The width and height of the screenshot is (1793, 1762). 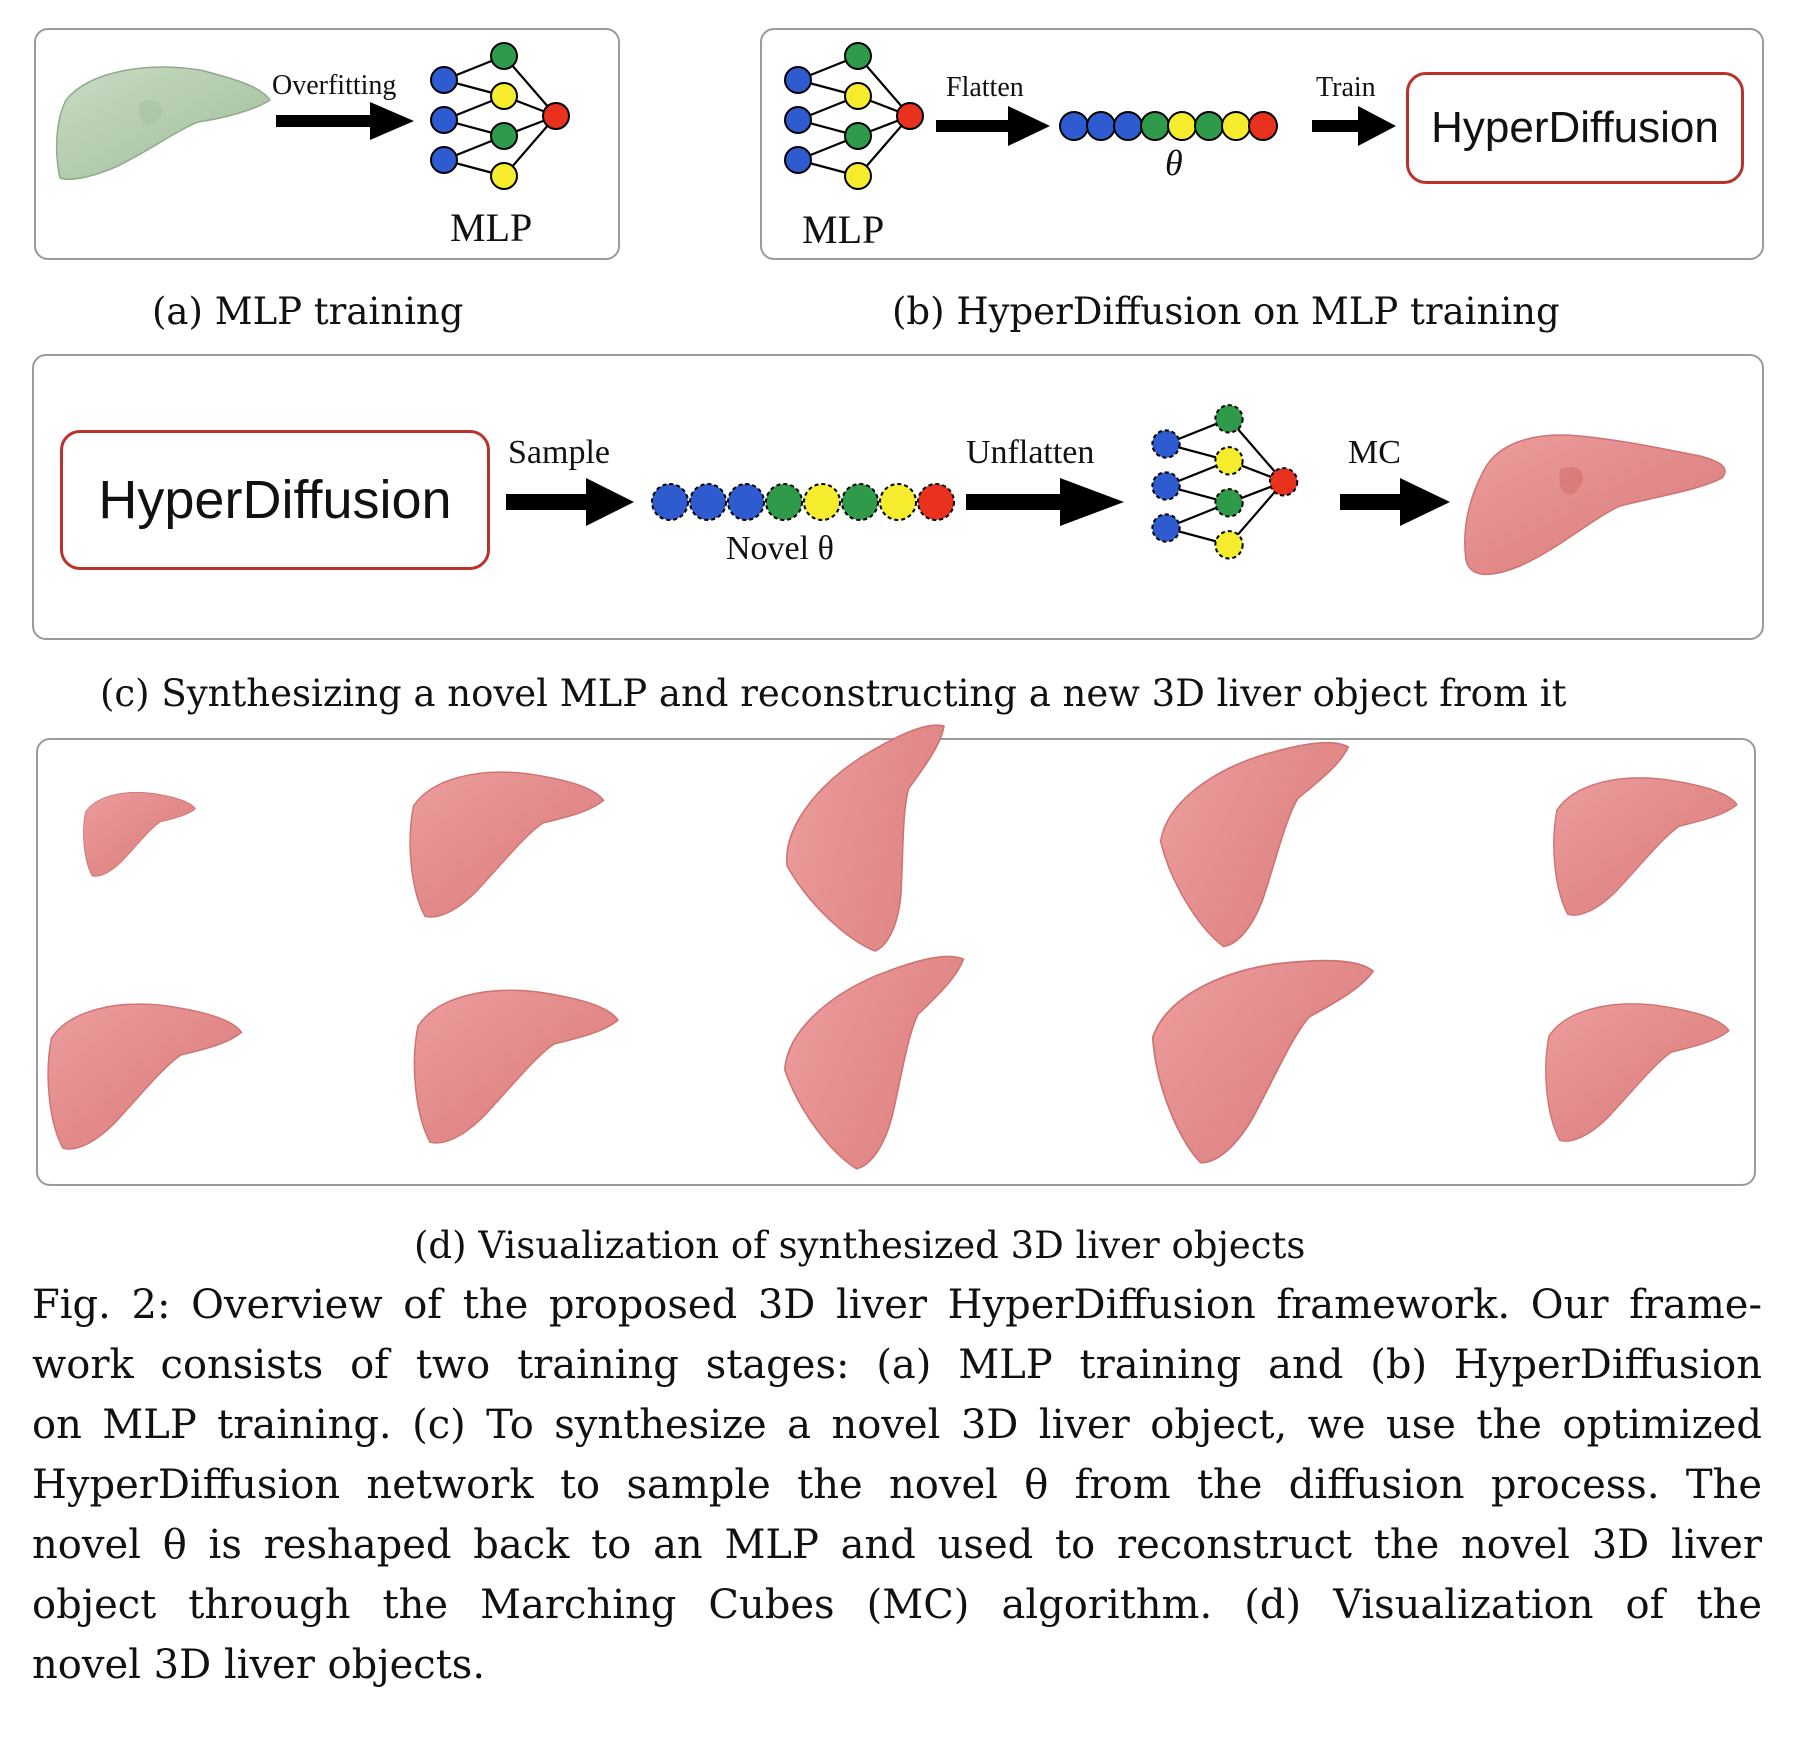 What do you see at coordinates (491, 227) in the screenshot?
I see `mlp-label-a: MLP` at bounding box center [491, 227].